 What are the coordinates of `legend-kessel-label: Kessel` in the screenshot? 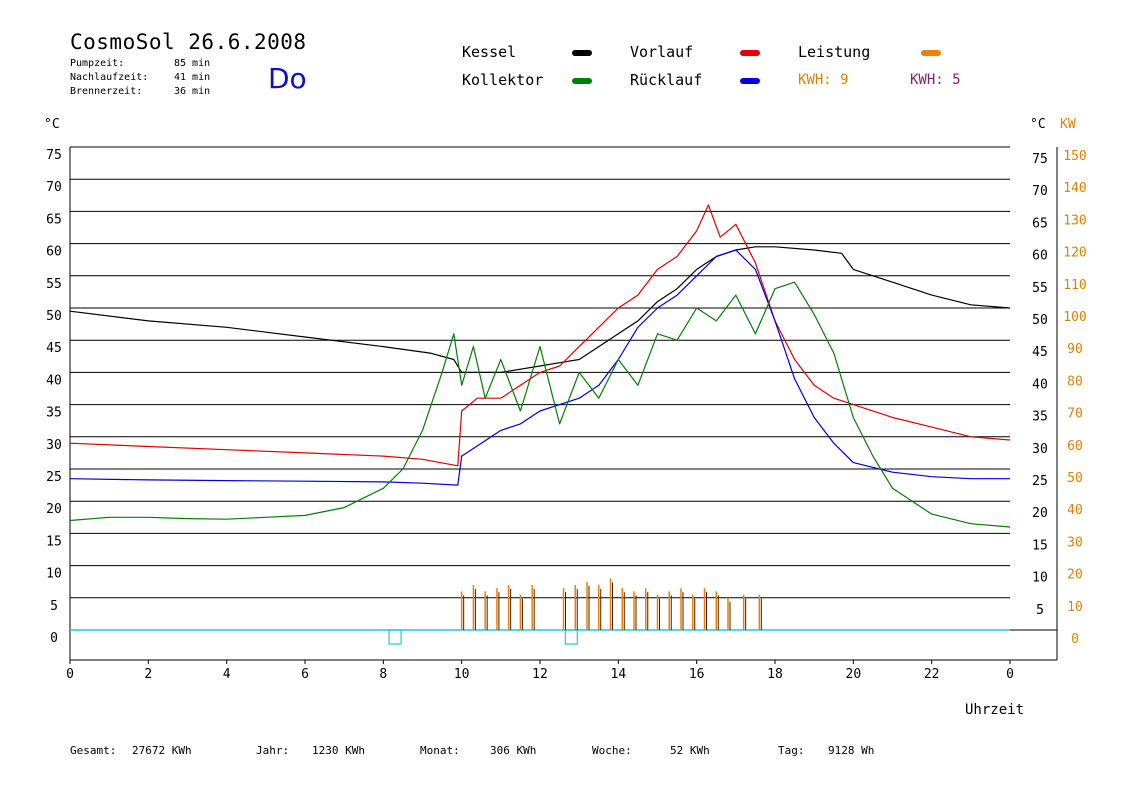 It's located at (489, 52).